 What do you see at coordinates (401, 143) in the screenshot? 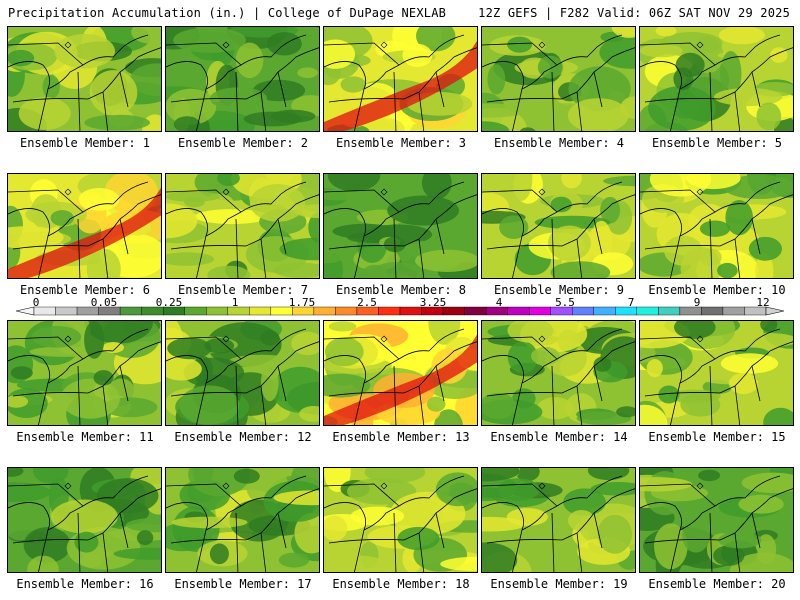
I see `ensemble-member-label: Ensemble Member: 3` at bounding box center [401, 143].